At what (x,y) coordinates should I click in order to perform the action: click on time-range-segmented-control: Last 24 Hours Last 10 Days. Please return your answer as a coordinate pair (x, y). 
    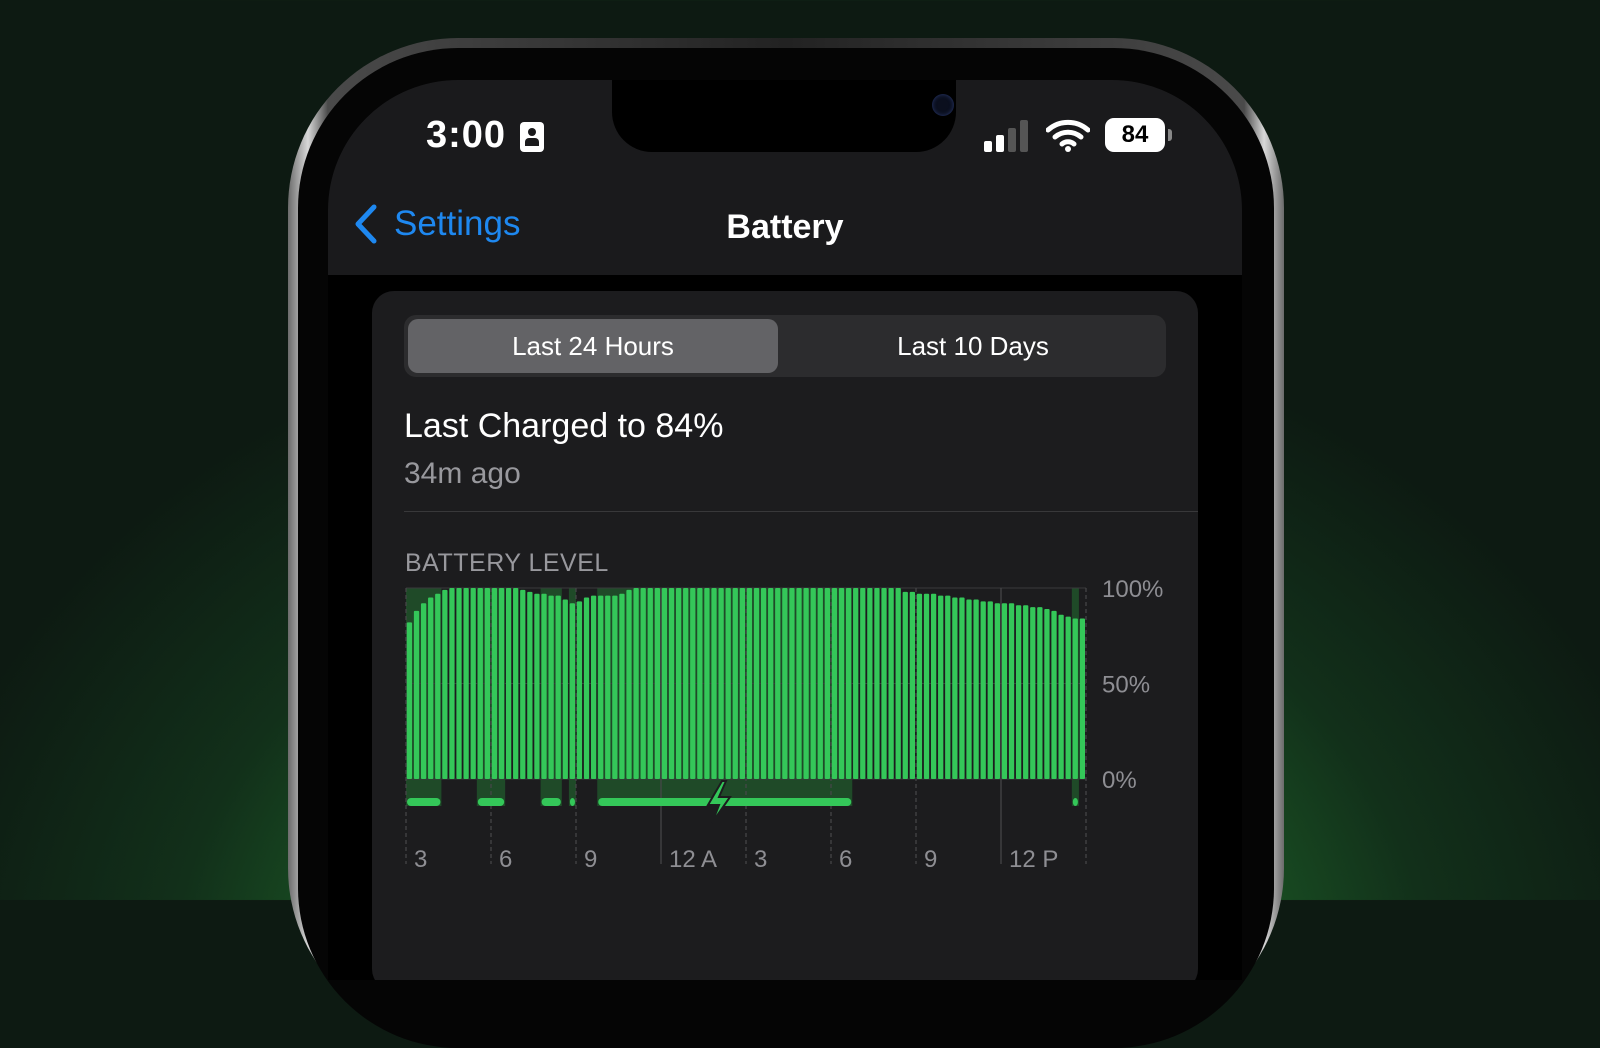
    Looking at the image, I should click on (785, 346).